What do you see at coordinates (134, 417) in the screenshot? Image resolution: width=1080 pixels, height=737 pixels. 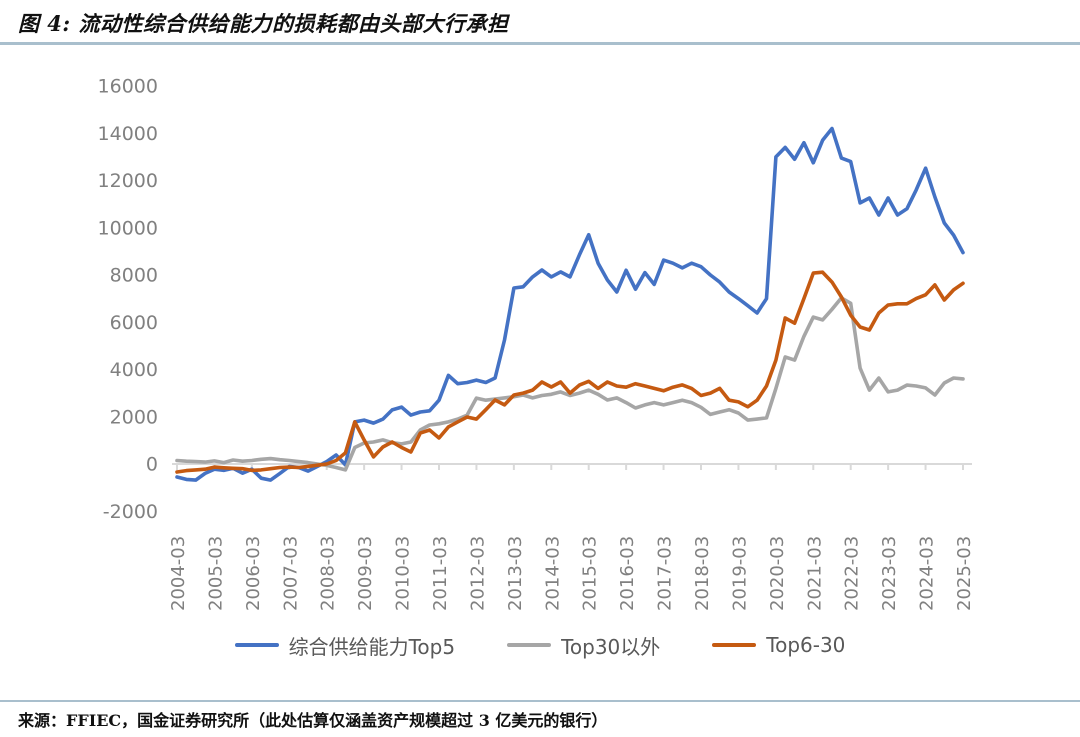 I see `y-tick-label: 2000` at bounding box center [134, 417].